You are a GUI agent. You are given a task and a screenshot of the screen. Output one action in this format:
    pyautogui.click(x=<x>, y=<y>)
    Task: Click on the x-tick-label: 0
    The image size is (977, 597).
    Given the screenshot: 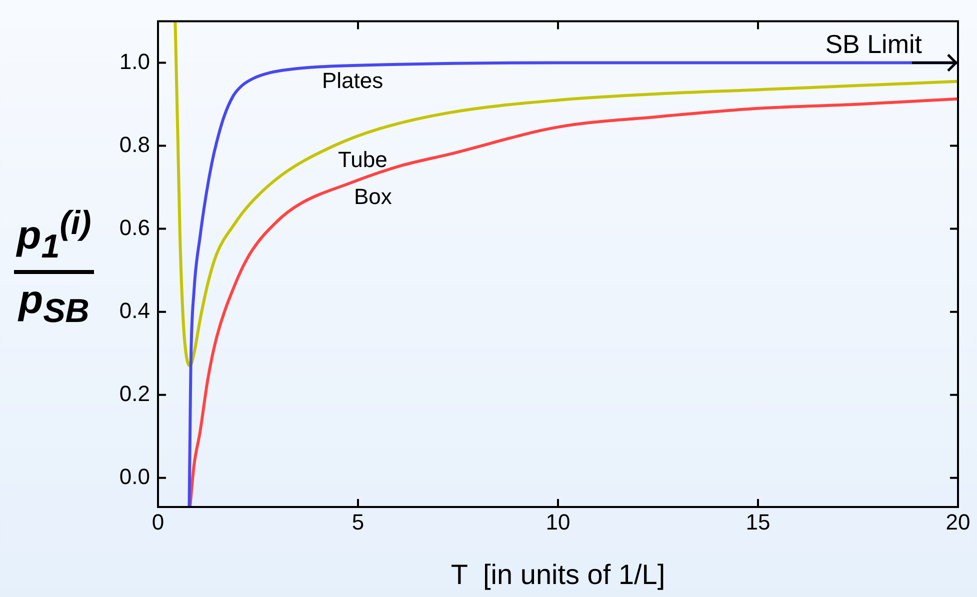 What is the action you would take?
    pyautogui.click(x=158, y=521)
    